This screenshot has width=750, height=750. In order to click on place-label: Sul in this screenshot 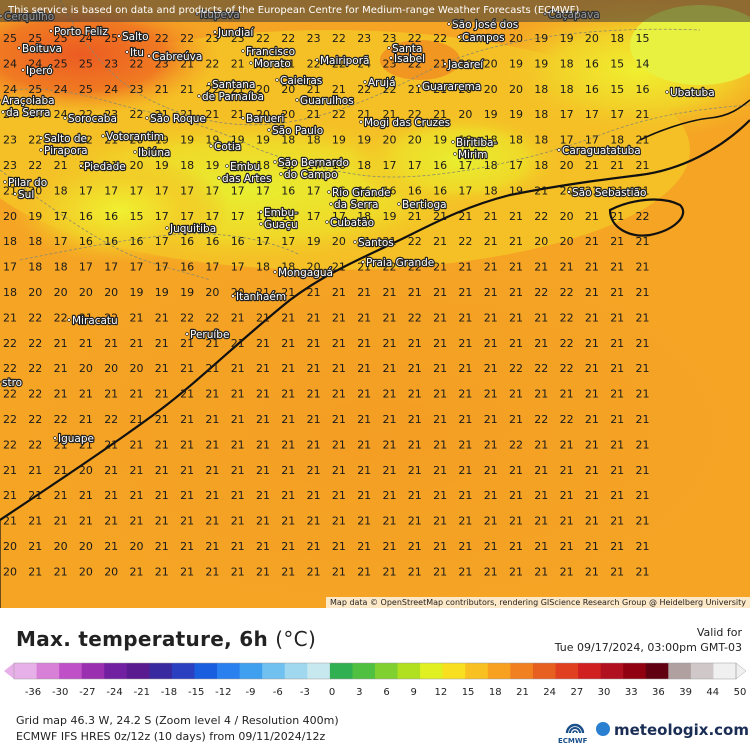, I will do `click(26, 195)`.